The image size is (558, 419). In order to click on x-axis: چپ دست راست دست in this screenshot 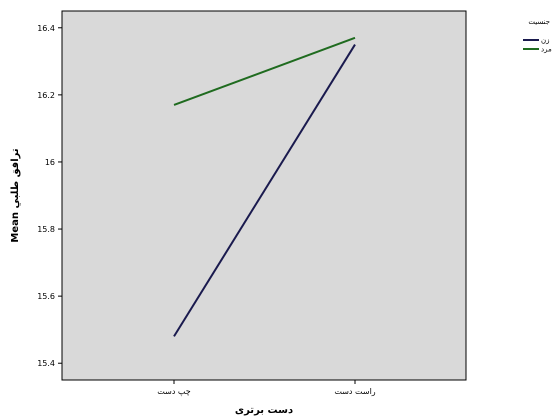, I will do `click(266, 388)`.